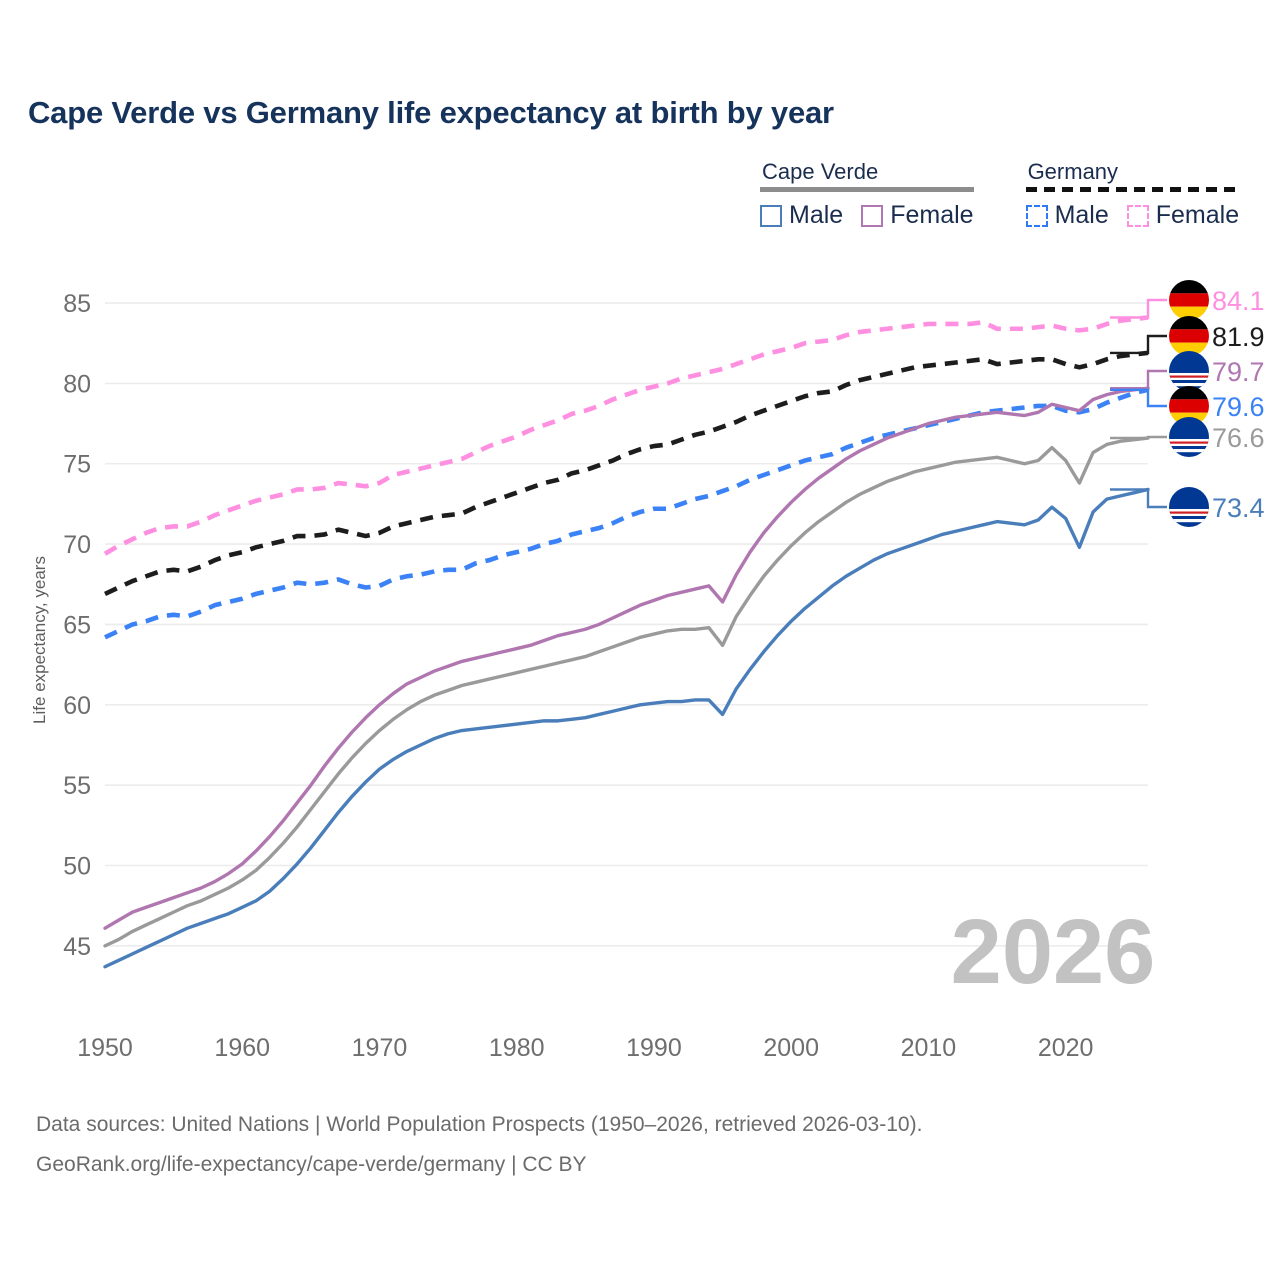 The width and height of the screenshot is (1280, 1280). Describe the element at coordinates (1238, 372) in the screenshot. I see `end-value-label: 79.7` at that location.